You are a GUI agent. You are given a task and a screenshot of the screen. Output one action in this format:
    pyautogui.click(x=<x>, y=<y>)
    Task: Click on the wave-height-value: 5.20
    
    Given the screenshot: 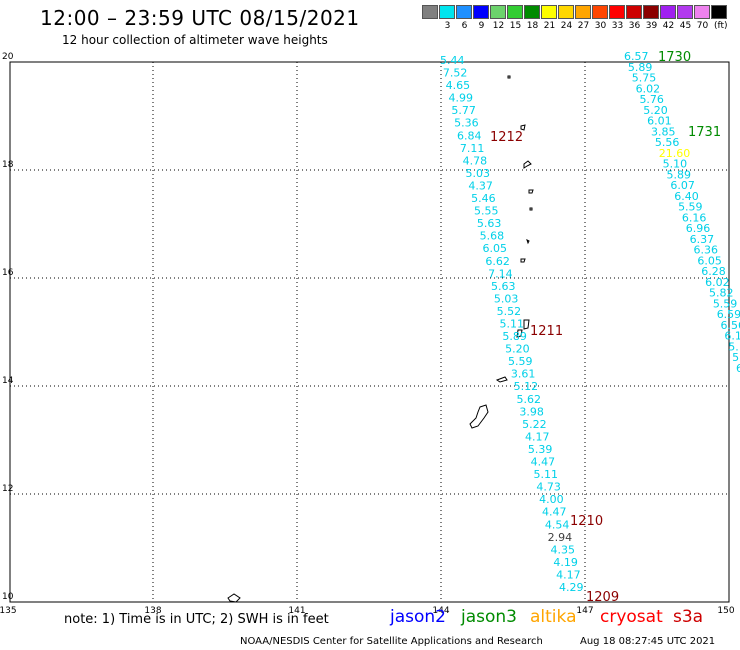 What is the action you would take?
    pyautogui.click(x=655, y=110)
    